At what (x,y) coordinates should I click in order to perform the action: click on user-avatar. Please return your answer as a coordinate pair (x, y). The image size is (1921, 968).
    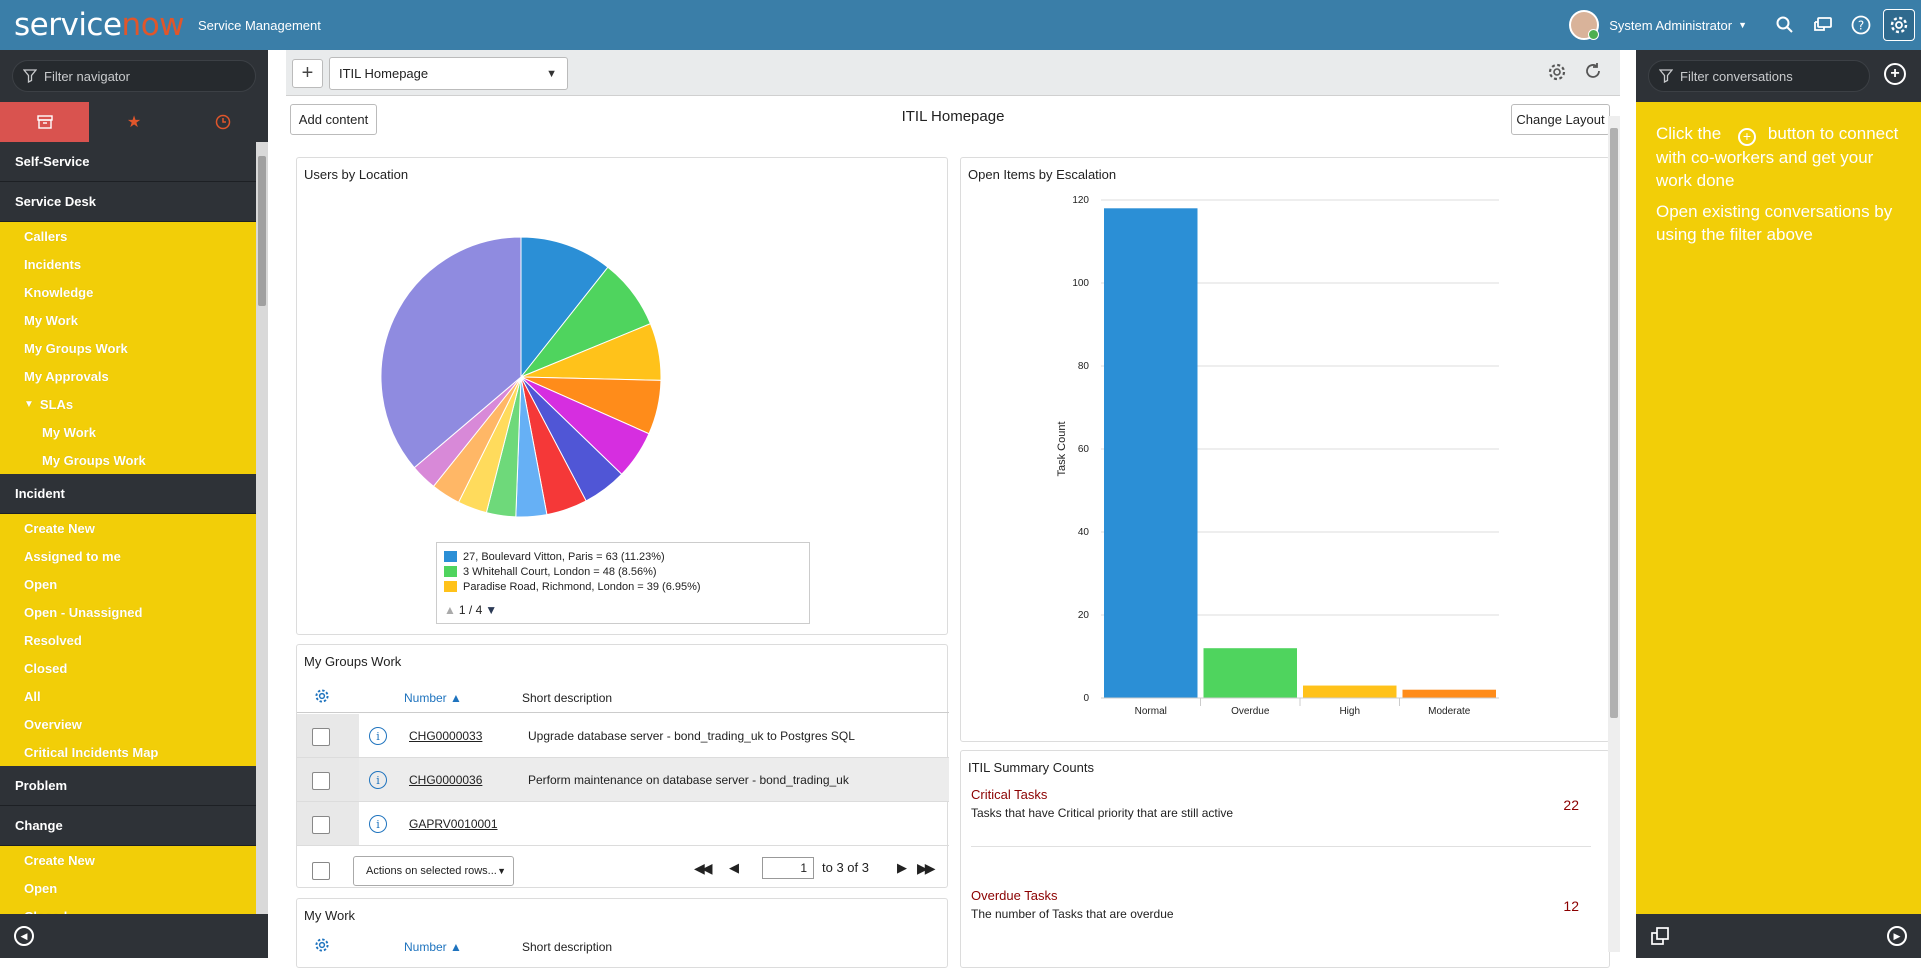
    Looking at the image, I should click on (1584, 25).